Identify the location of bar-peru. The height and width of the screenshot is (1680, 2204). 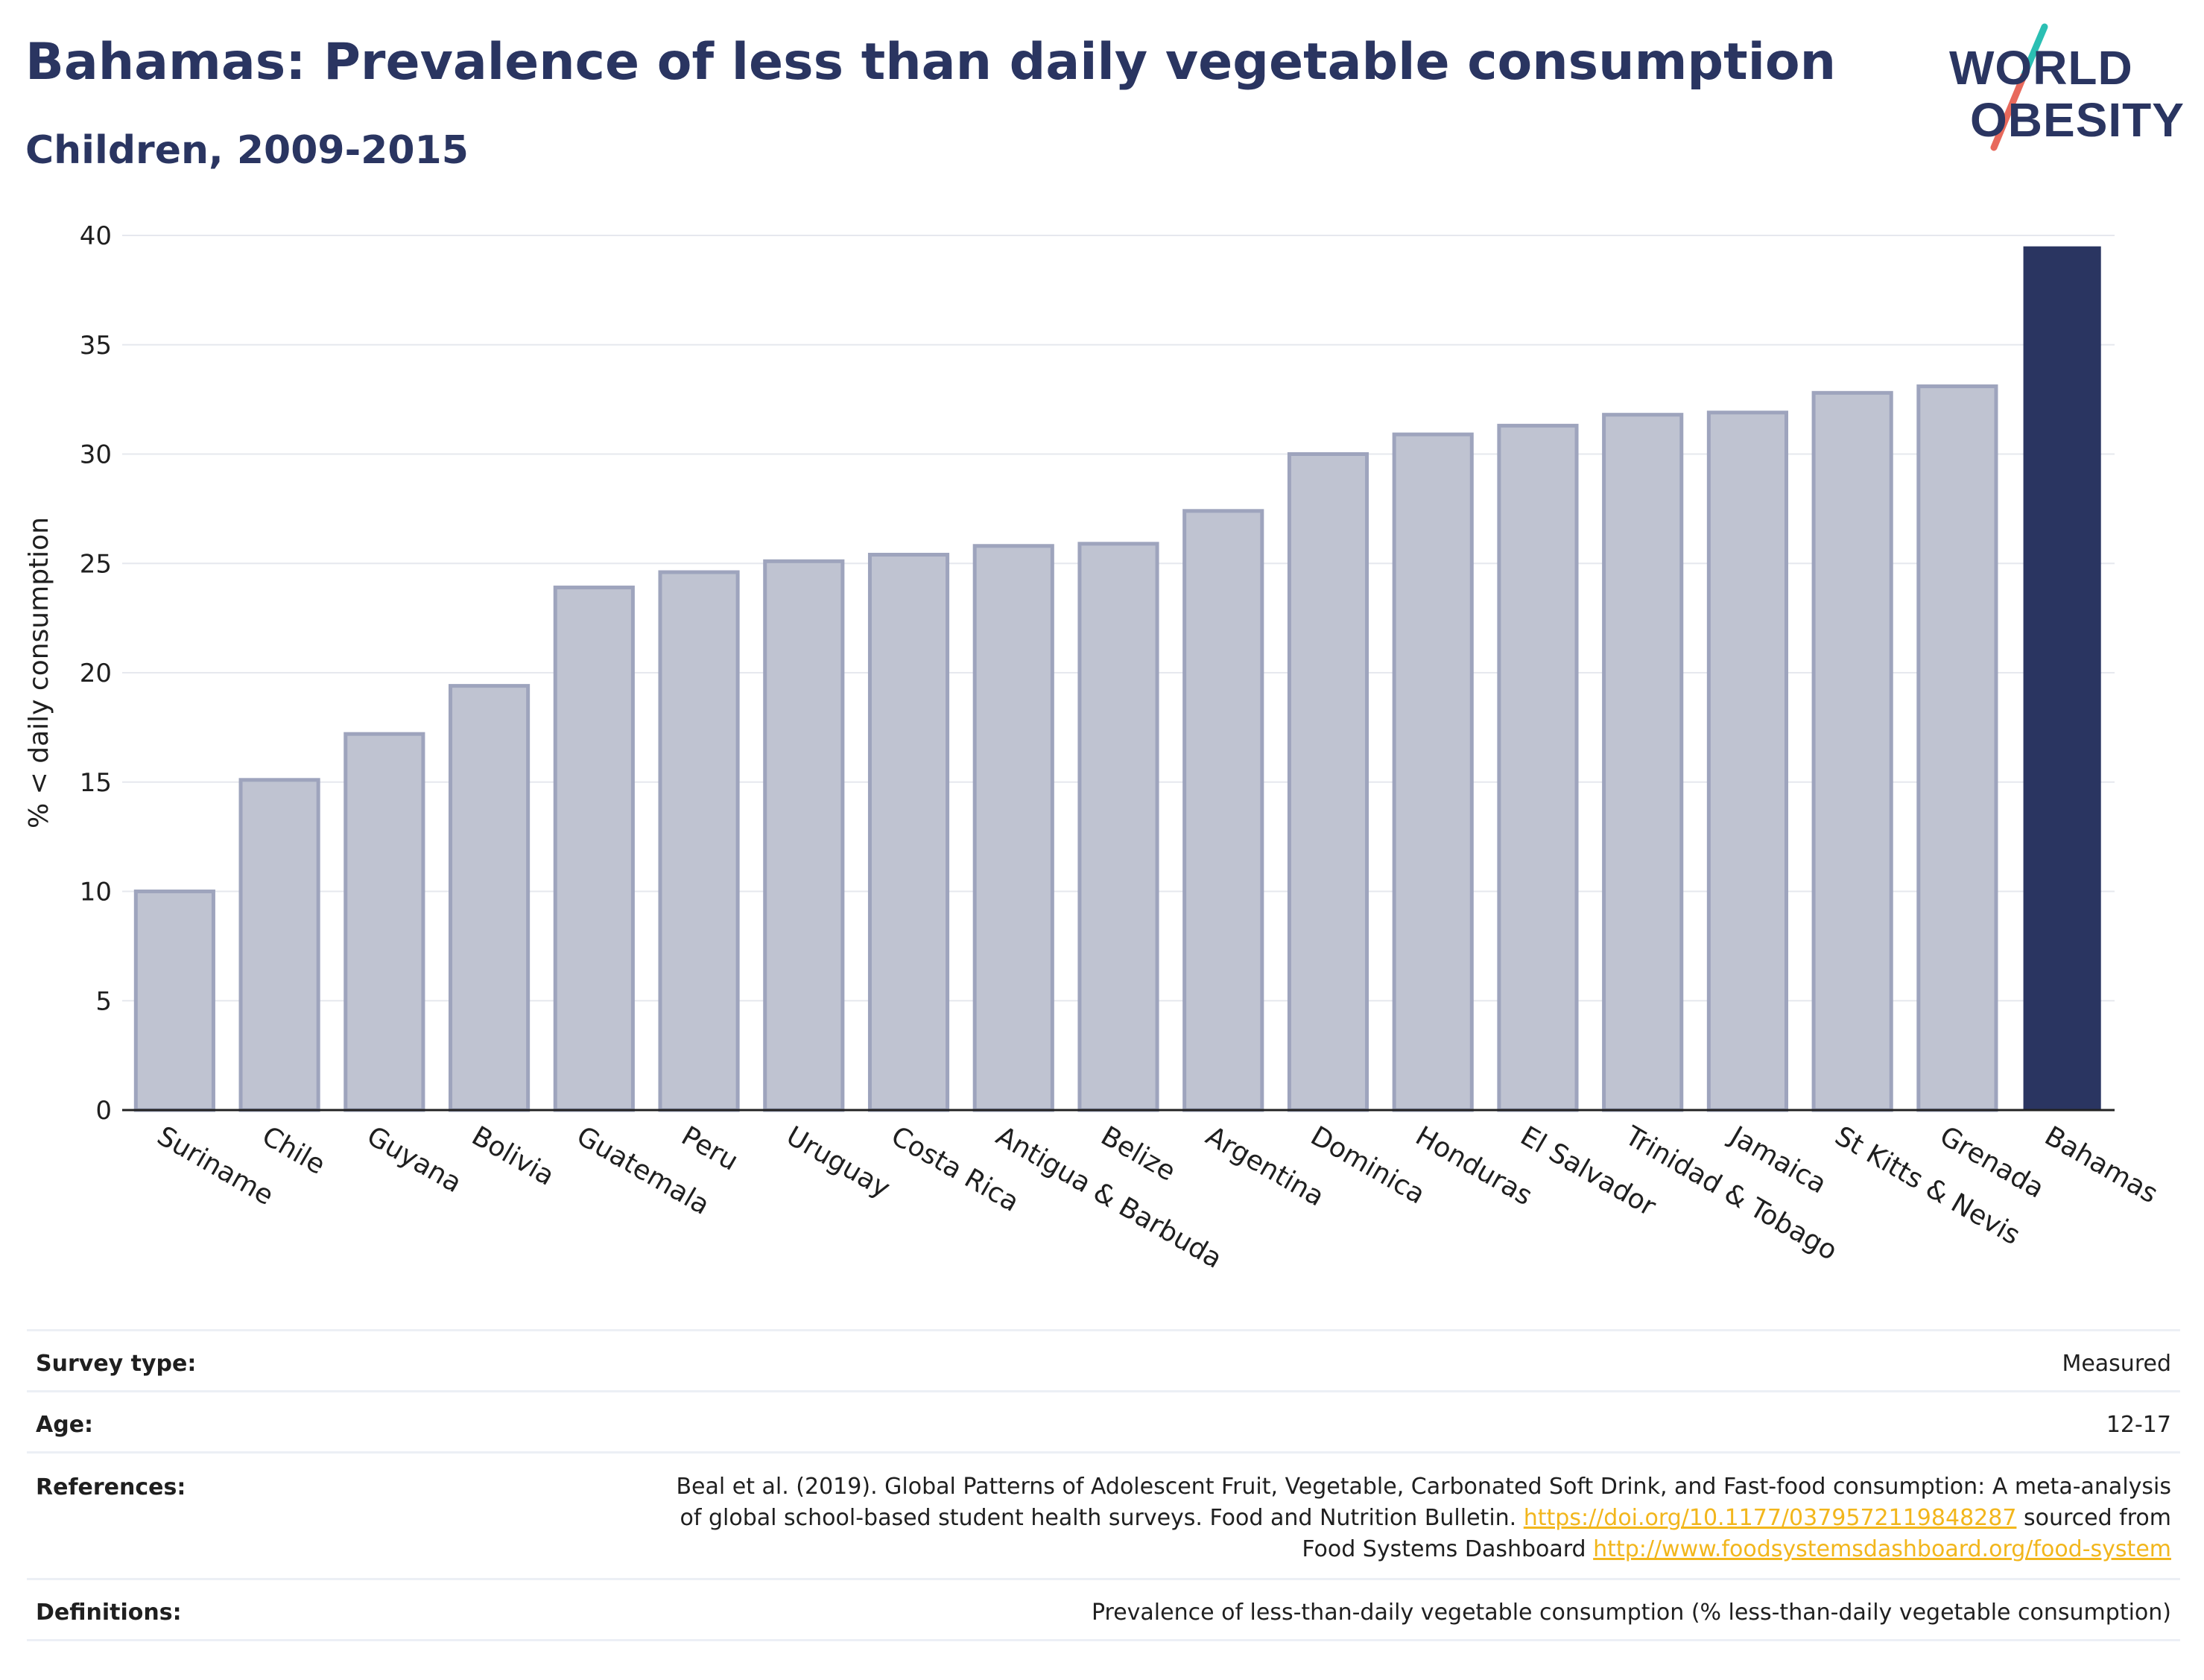
(699, 841).